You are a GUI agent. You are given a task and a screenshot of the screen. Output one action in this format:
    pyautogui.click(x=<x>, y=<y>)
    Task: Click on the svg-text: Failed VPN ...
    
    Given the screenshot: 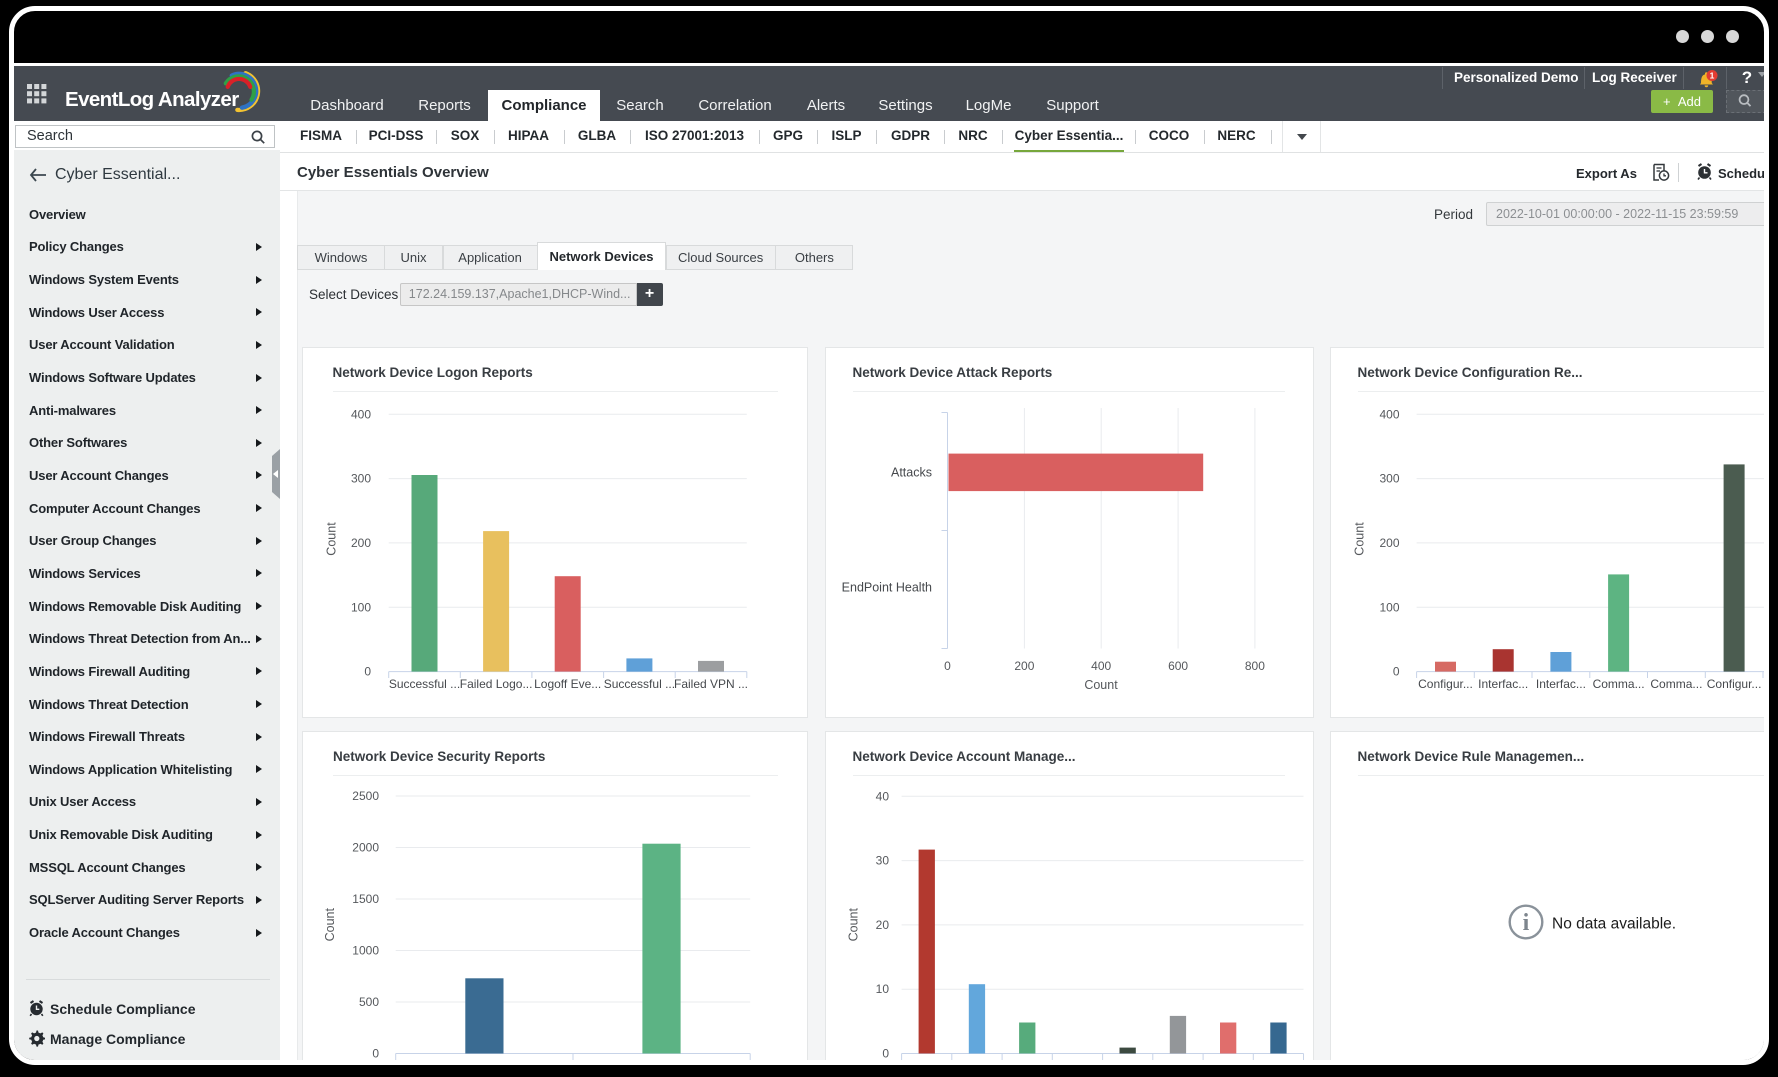 What is the action you would take?
    pyautogui.click(x=710, y=684)
    